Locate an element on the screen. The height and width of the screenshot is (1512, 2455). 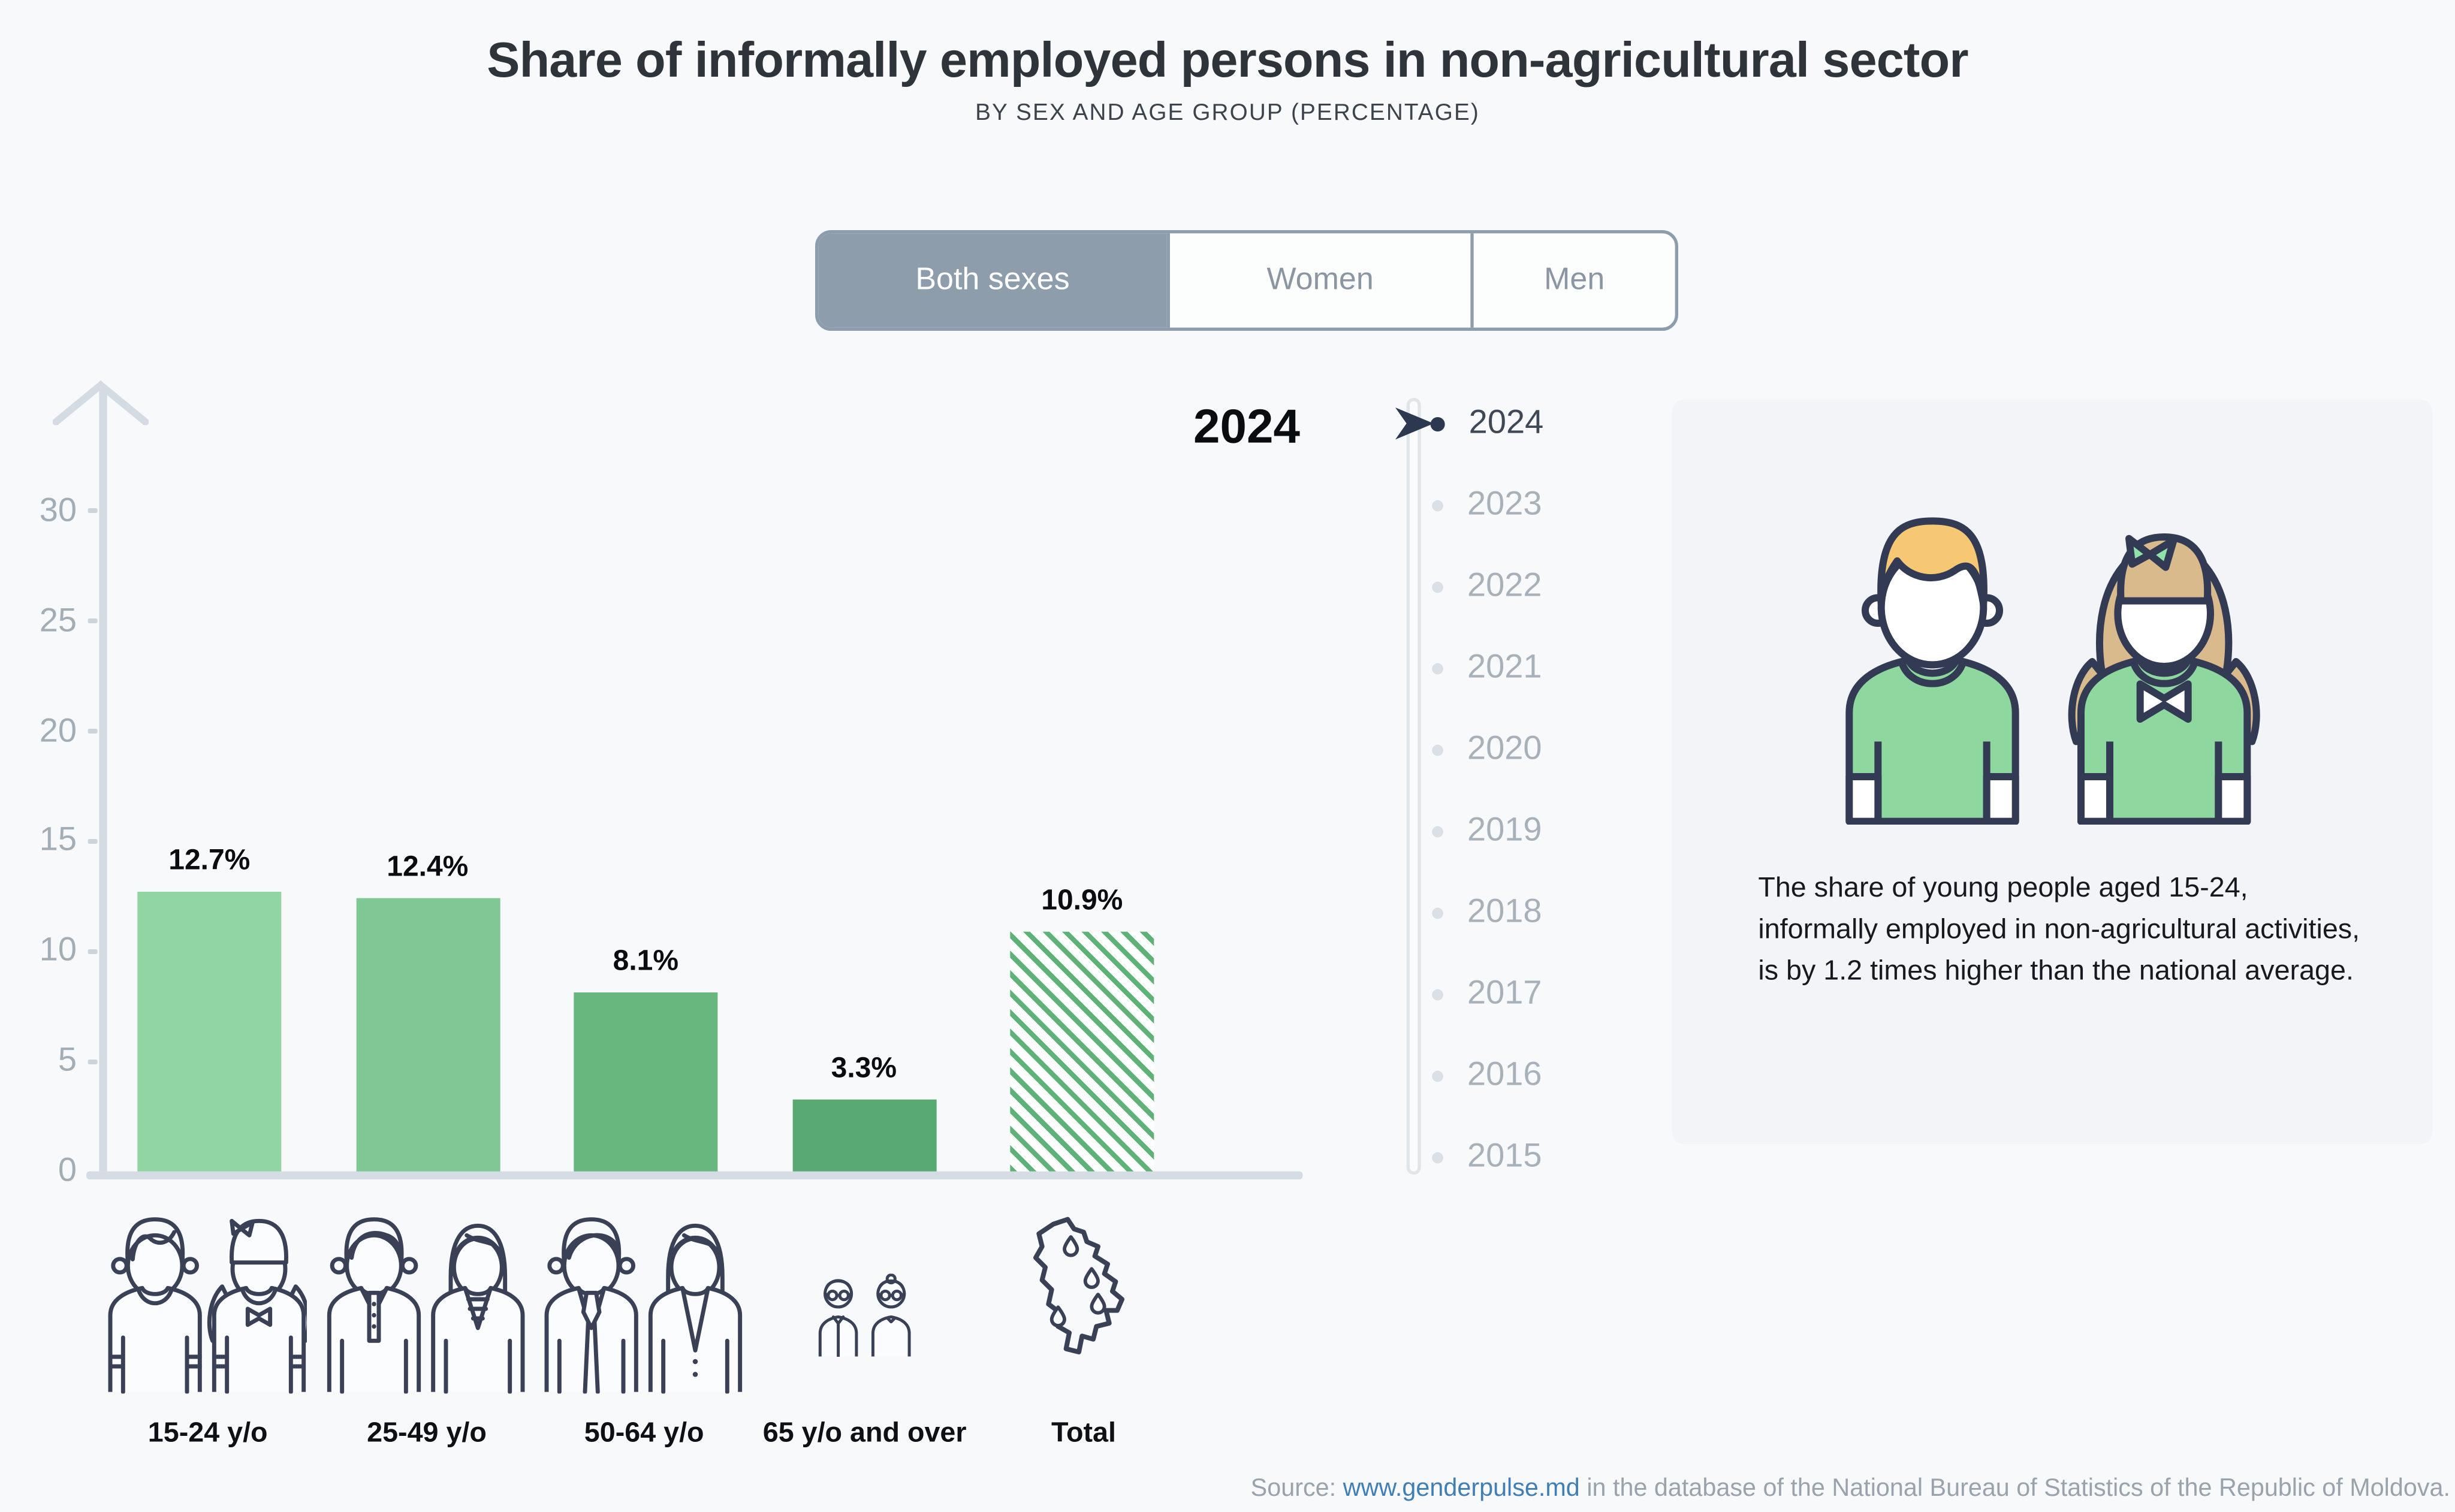
y-axis-arrow-icon is located at coordinates (101, 402).